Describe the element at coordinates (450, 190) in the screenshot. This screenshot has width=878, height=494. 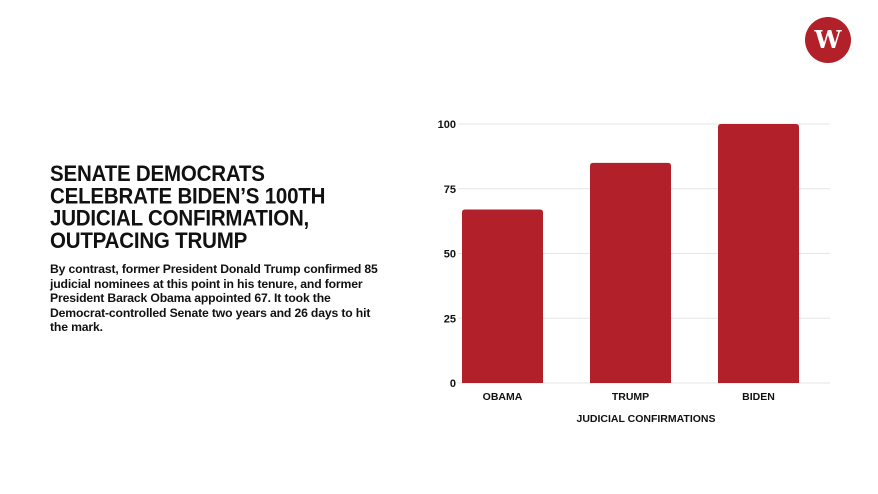
I see `y-tick-label: 75` at that location.